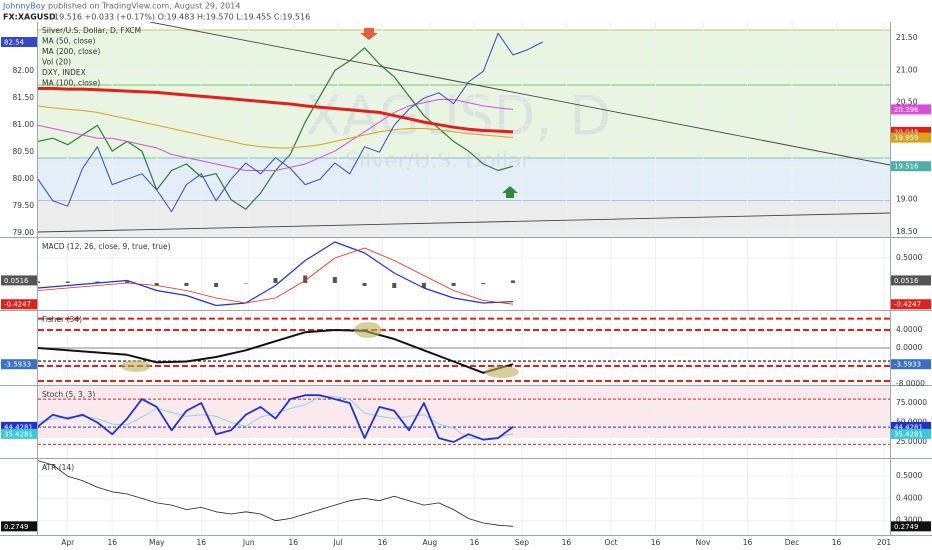 This screenshot has width=932, height=550. What do you see at coordinates (908, 427) in the screenshot?
I see `price-tag-label: 44.4281` at bounding box center [908, 427].